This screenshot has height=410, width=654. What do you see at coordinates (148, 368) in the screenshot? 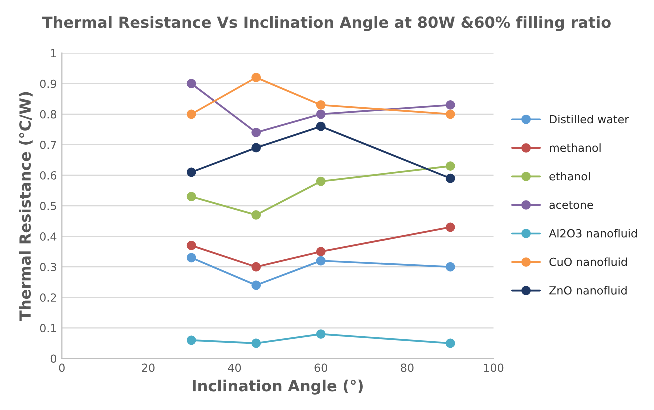
I see `x-tick-label: 20` at bounding box center [148, 368].